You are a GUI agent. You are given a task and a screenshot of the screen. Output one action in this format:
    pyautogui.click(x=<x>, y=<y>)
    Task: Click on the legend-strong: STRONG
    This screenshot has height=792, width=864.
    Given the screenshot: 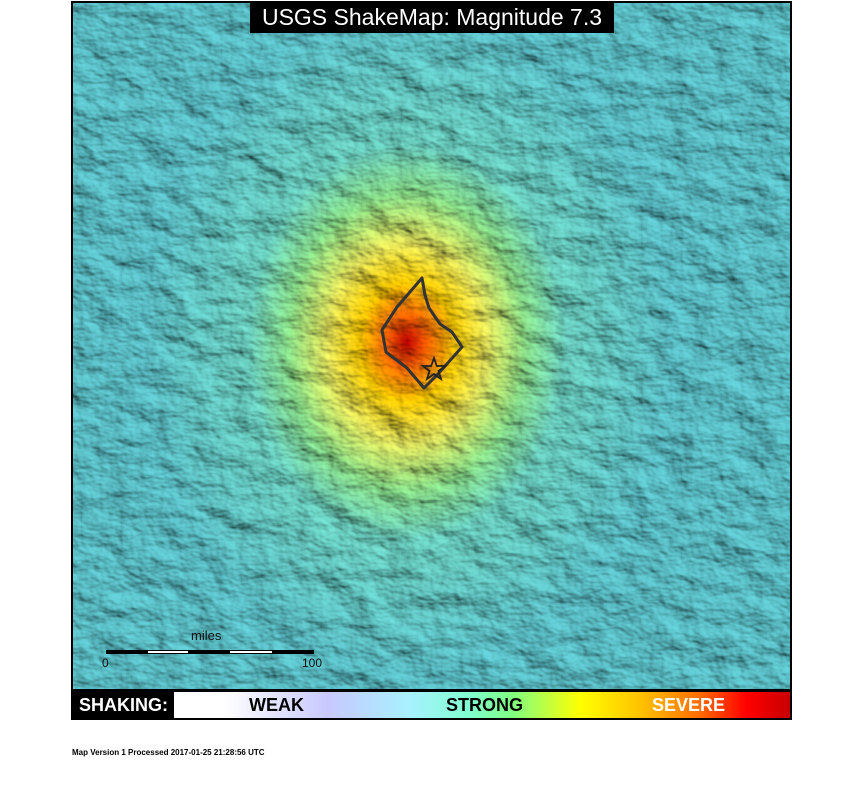 What is the action you would take?
    pyautogui.click(x=485, y=705)
    